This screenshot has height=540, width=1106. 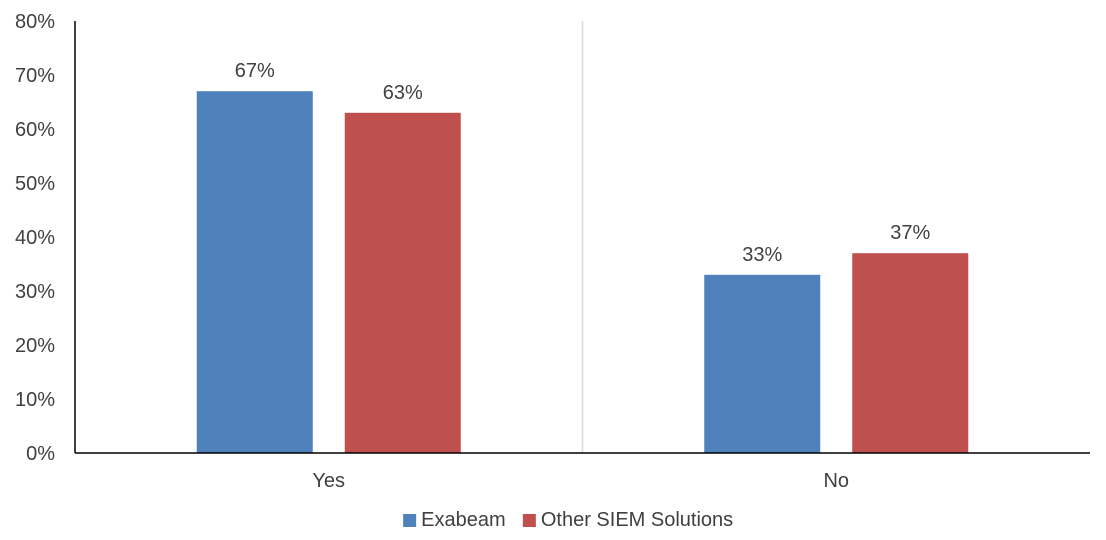 What do you see at coordinates (35, 76) in the screenshot?
I see `y-tick-label: 70%` at bounding box center [35, 76].